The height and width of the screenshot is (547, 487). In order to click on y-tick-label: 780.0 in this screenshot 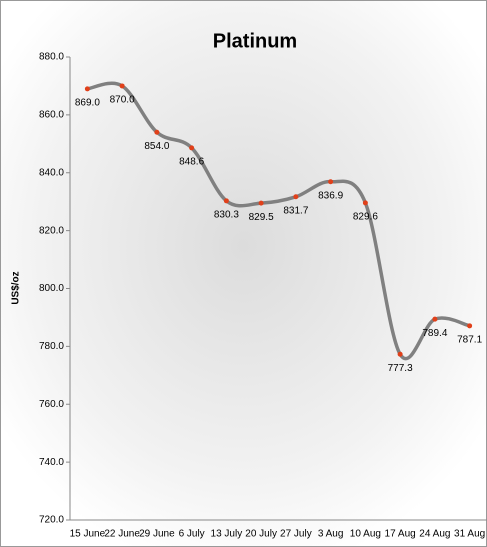, I will do `click(51, 346)`.